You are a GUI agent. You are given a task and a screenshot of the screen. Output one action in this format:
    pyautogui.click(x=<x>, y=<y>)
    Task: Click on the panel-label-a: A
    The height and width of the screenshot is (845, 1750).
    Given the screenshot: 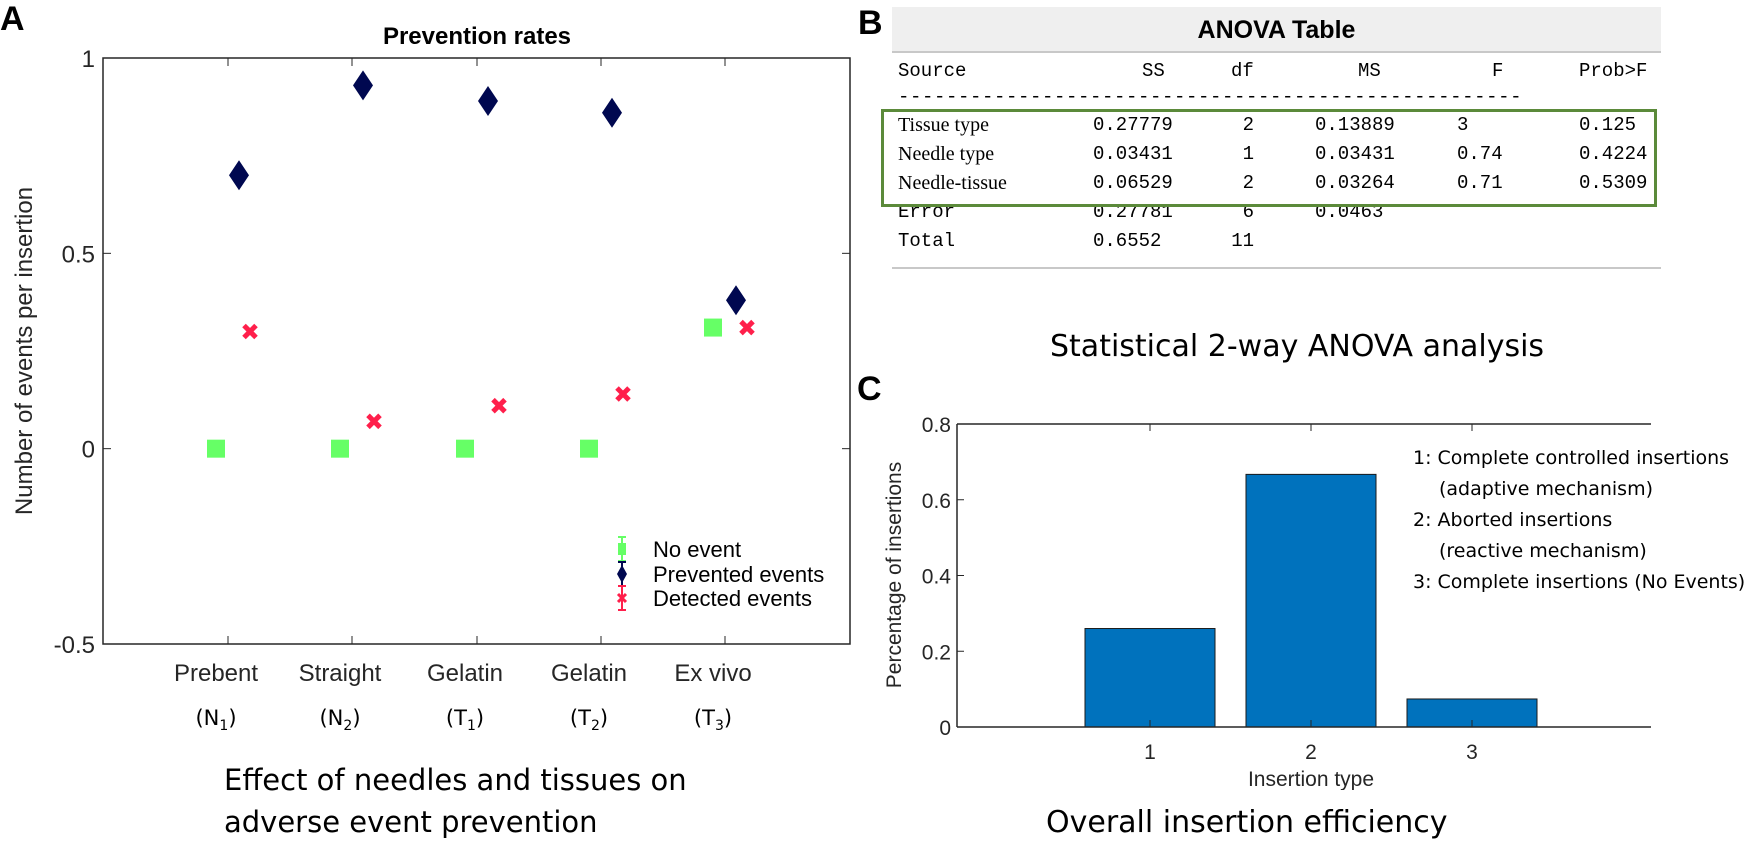 What is the action you would take?
    pyautogui.click(x=12, y=19)
    